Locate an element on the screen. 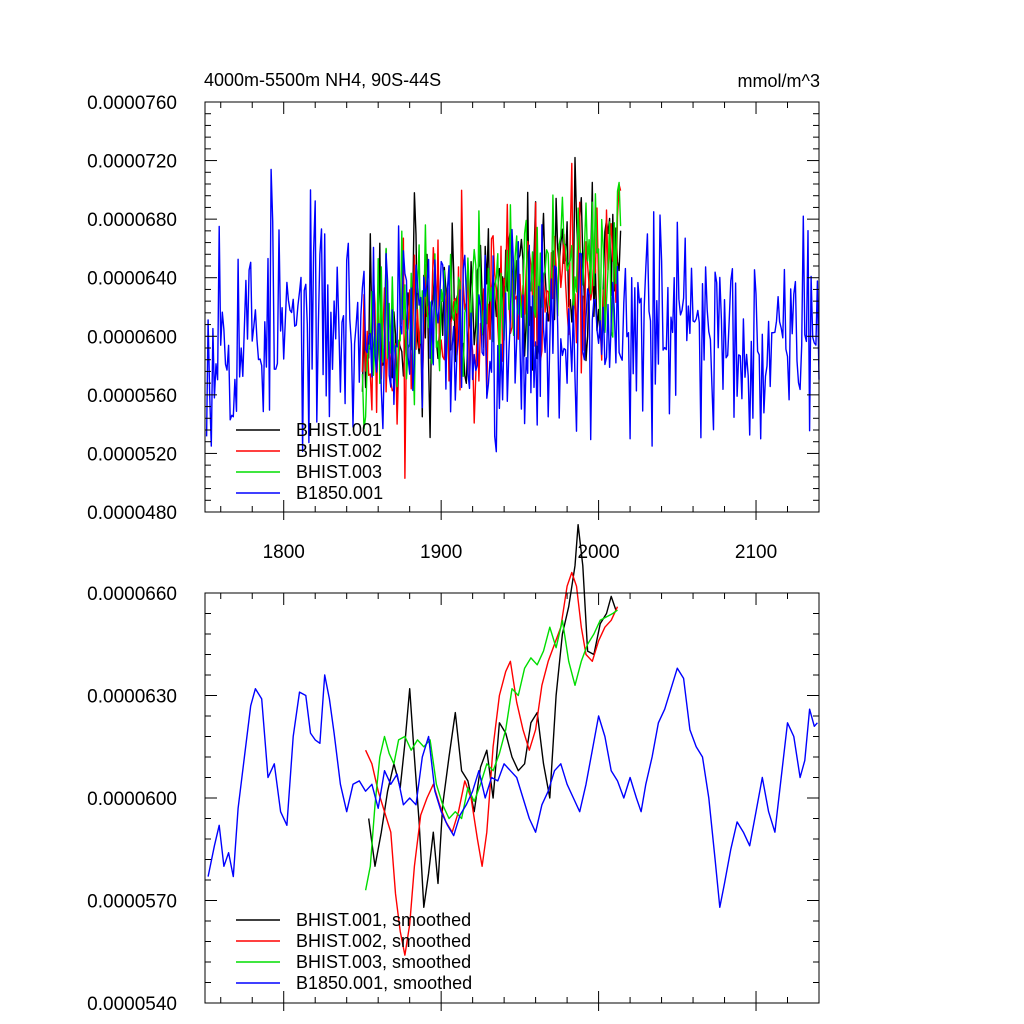 This screenshot has height=1024, width=1024. legend-label-0-3: B1850.001 is located at coordinates (339, 493).